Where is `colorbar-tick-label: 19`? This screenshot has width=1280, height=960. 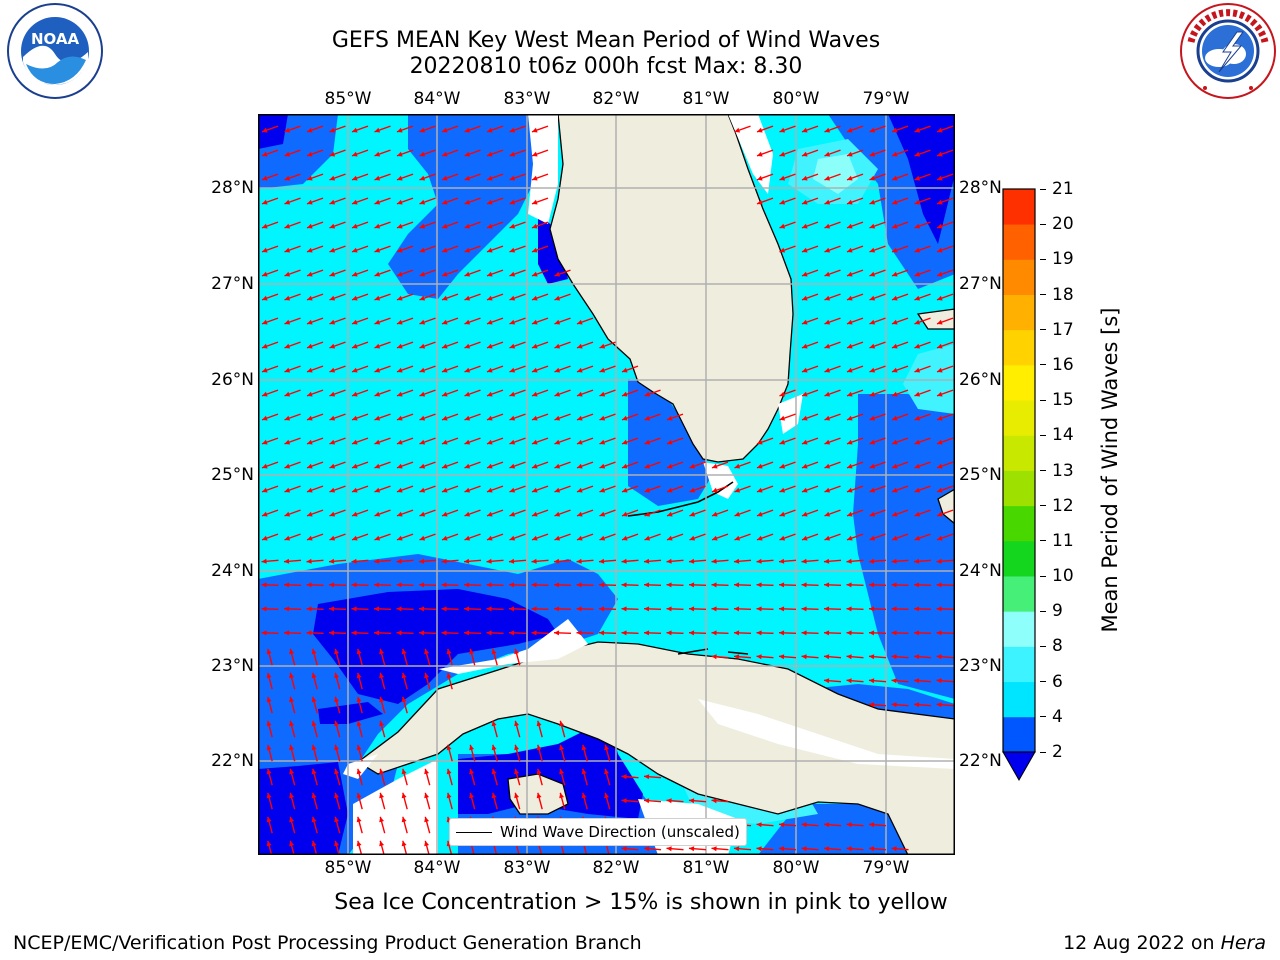 colorbar-tick-label: 19 is located at coordinates (1063, 259).